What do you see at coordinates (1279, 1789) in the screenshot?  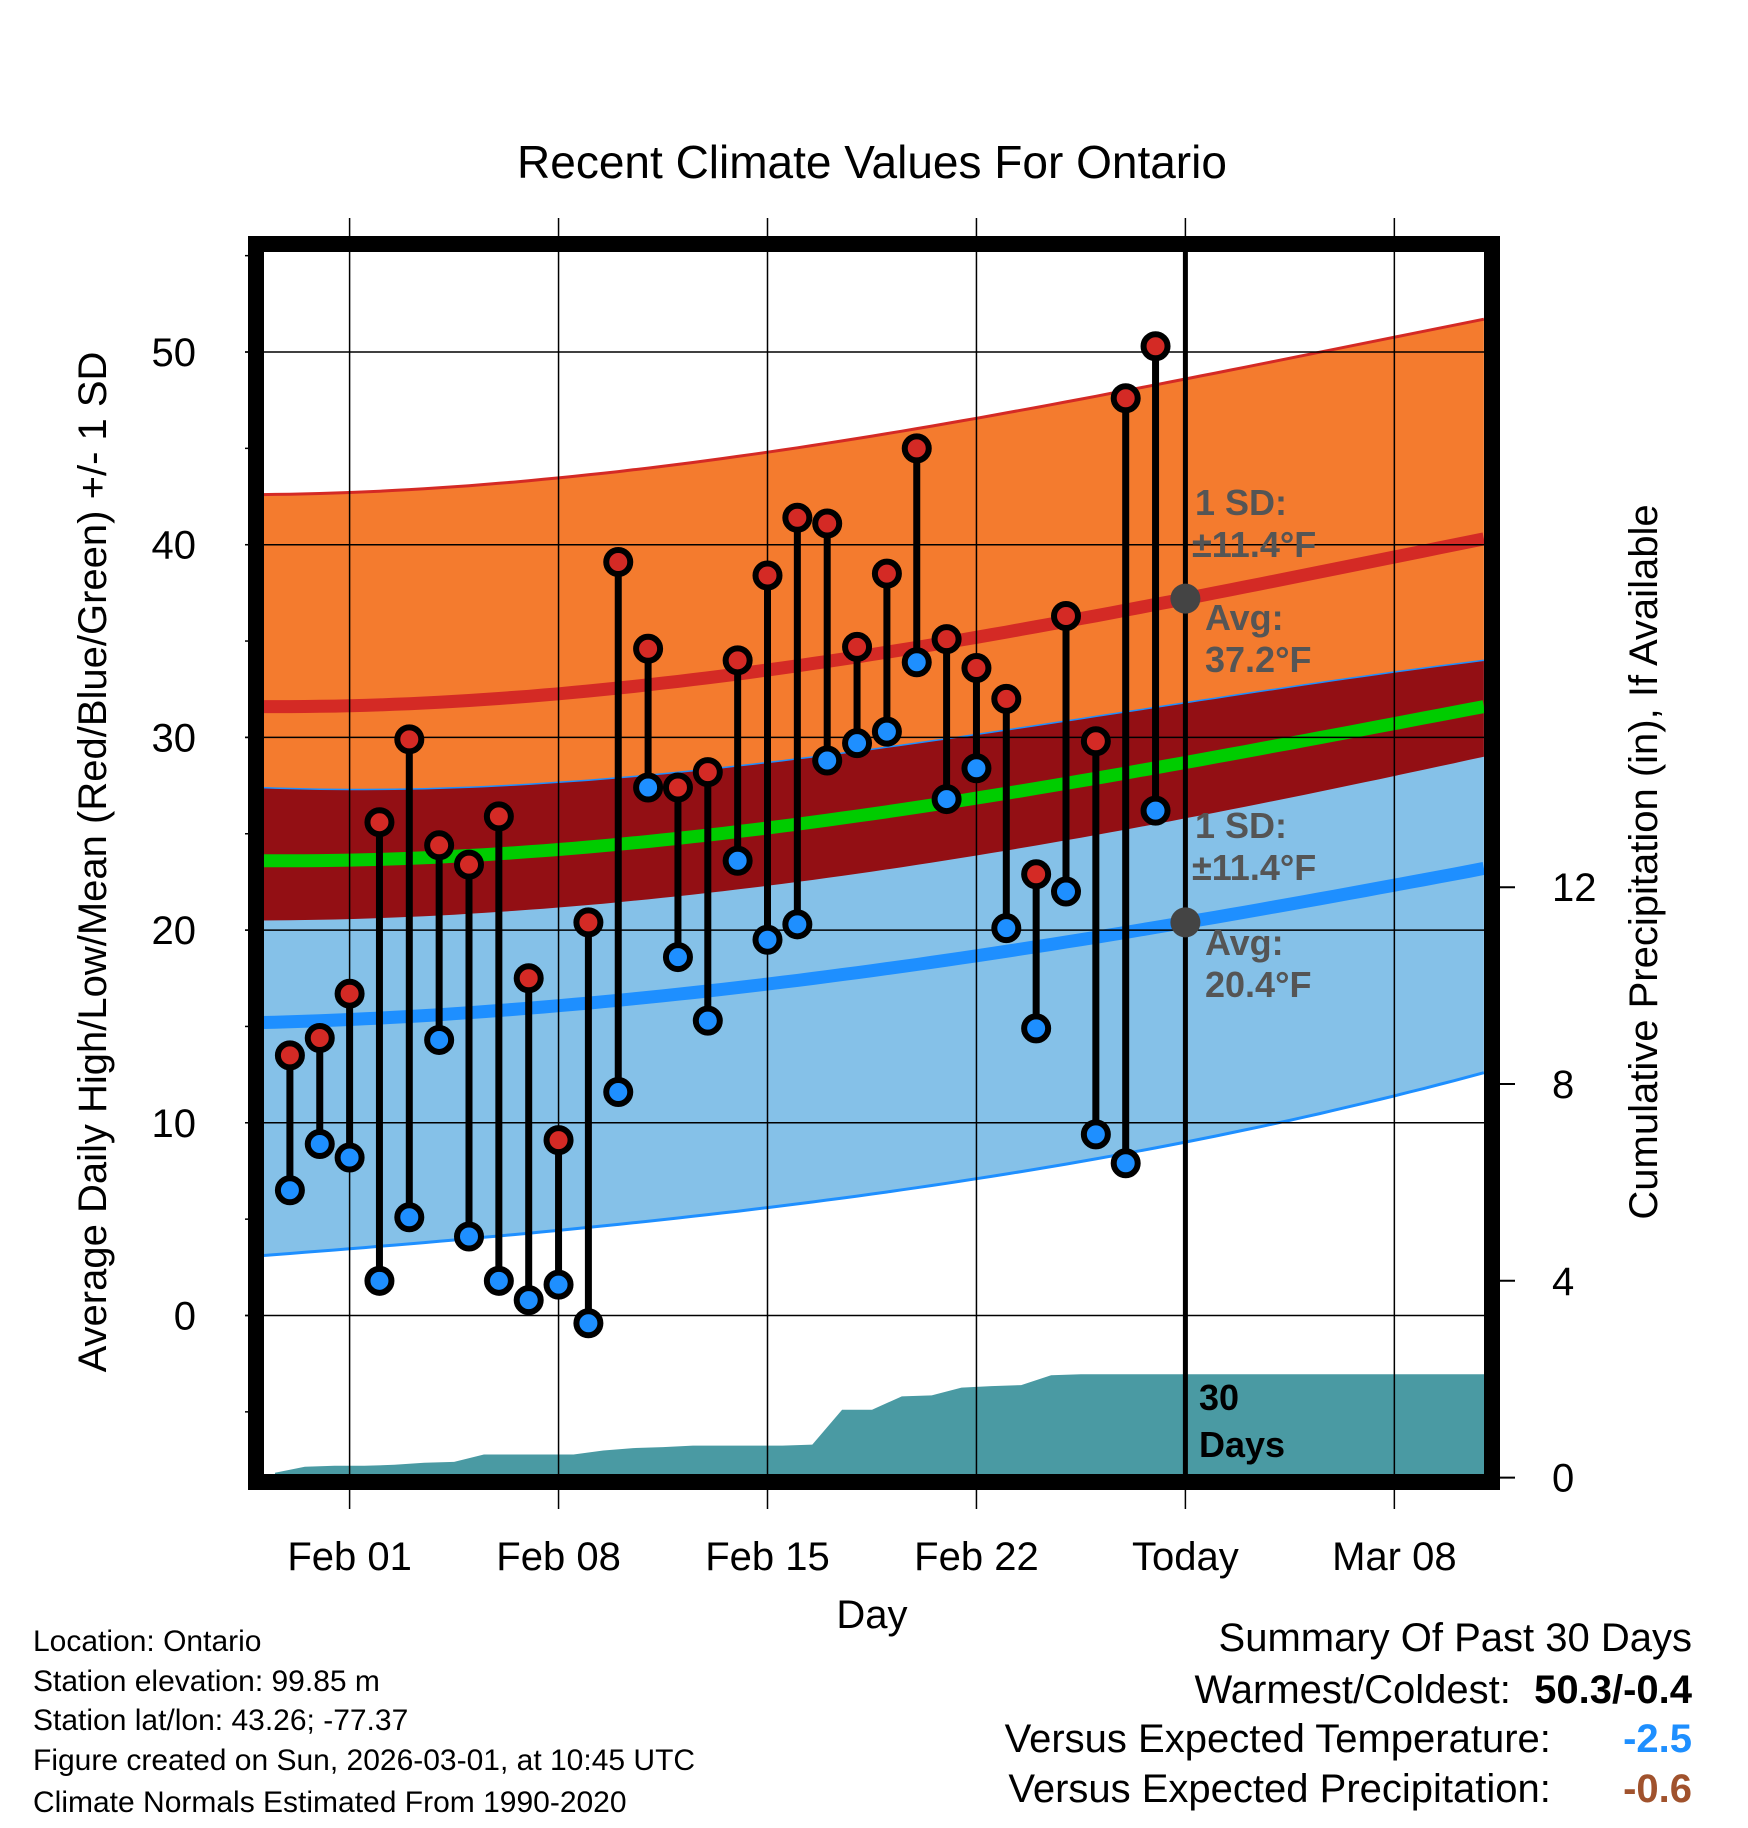 I see `summary-precip-label: Versus Expected Precipitation:` at bounding box center [1279, 1789].